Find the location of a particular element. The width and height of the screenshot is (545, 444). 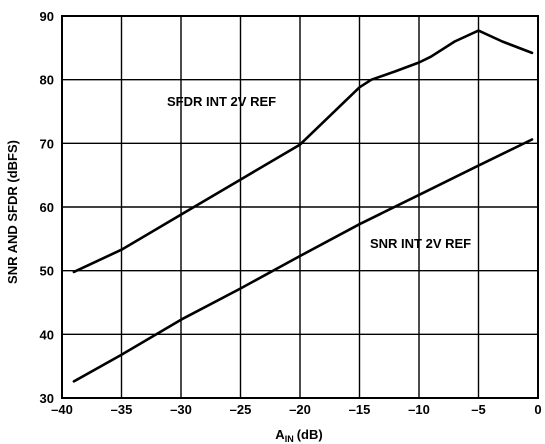

x-axis-title-unit: (dB) is located at coordinates (310, 434).